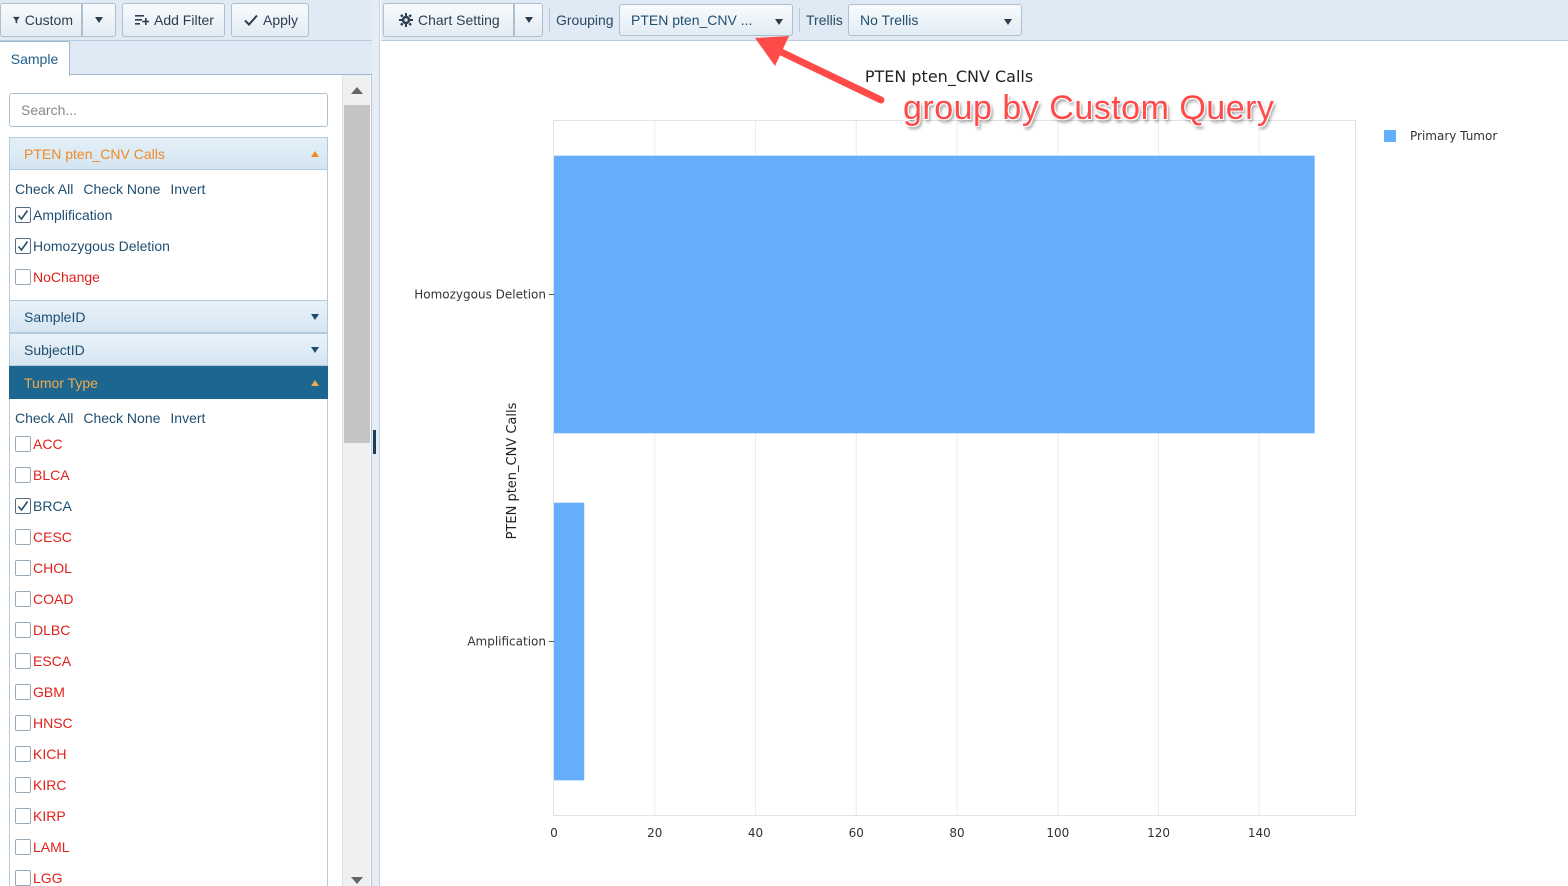 The image size is (1568, 886). Describe the element at coordinates (506, 642) in the screenshot. I see `y-tick-label: Amplification` at that location.